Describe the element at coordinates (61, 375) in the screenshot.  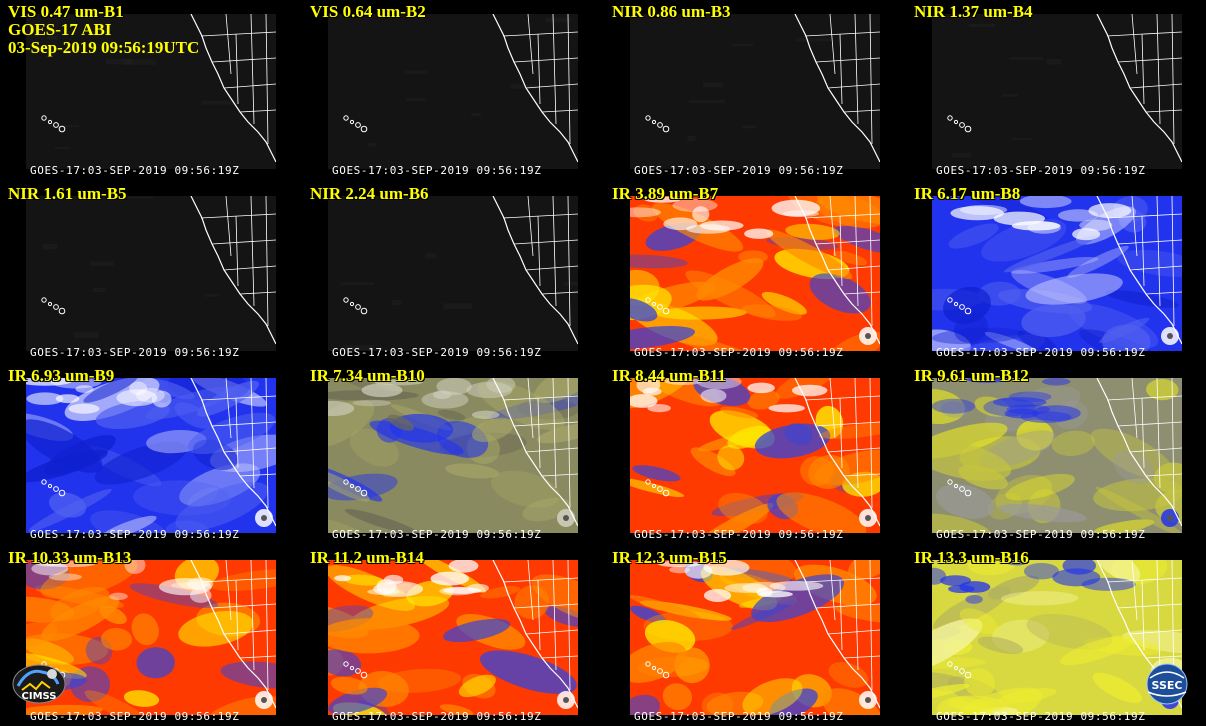
I see `panel-title: IR 6.93 um-B9` at that location.